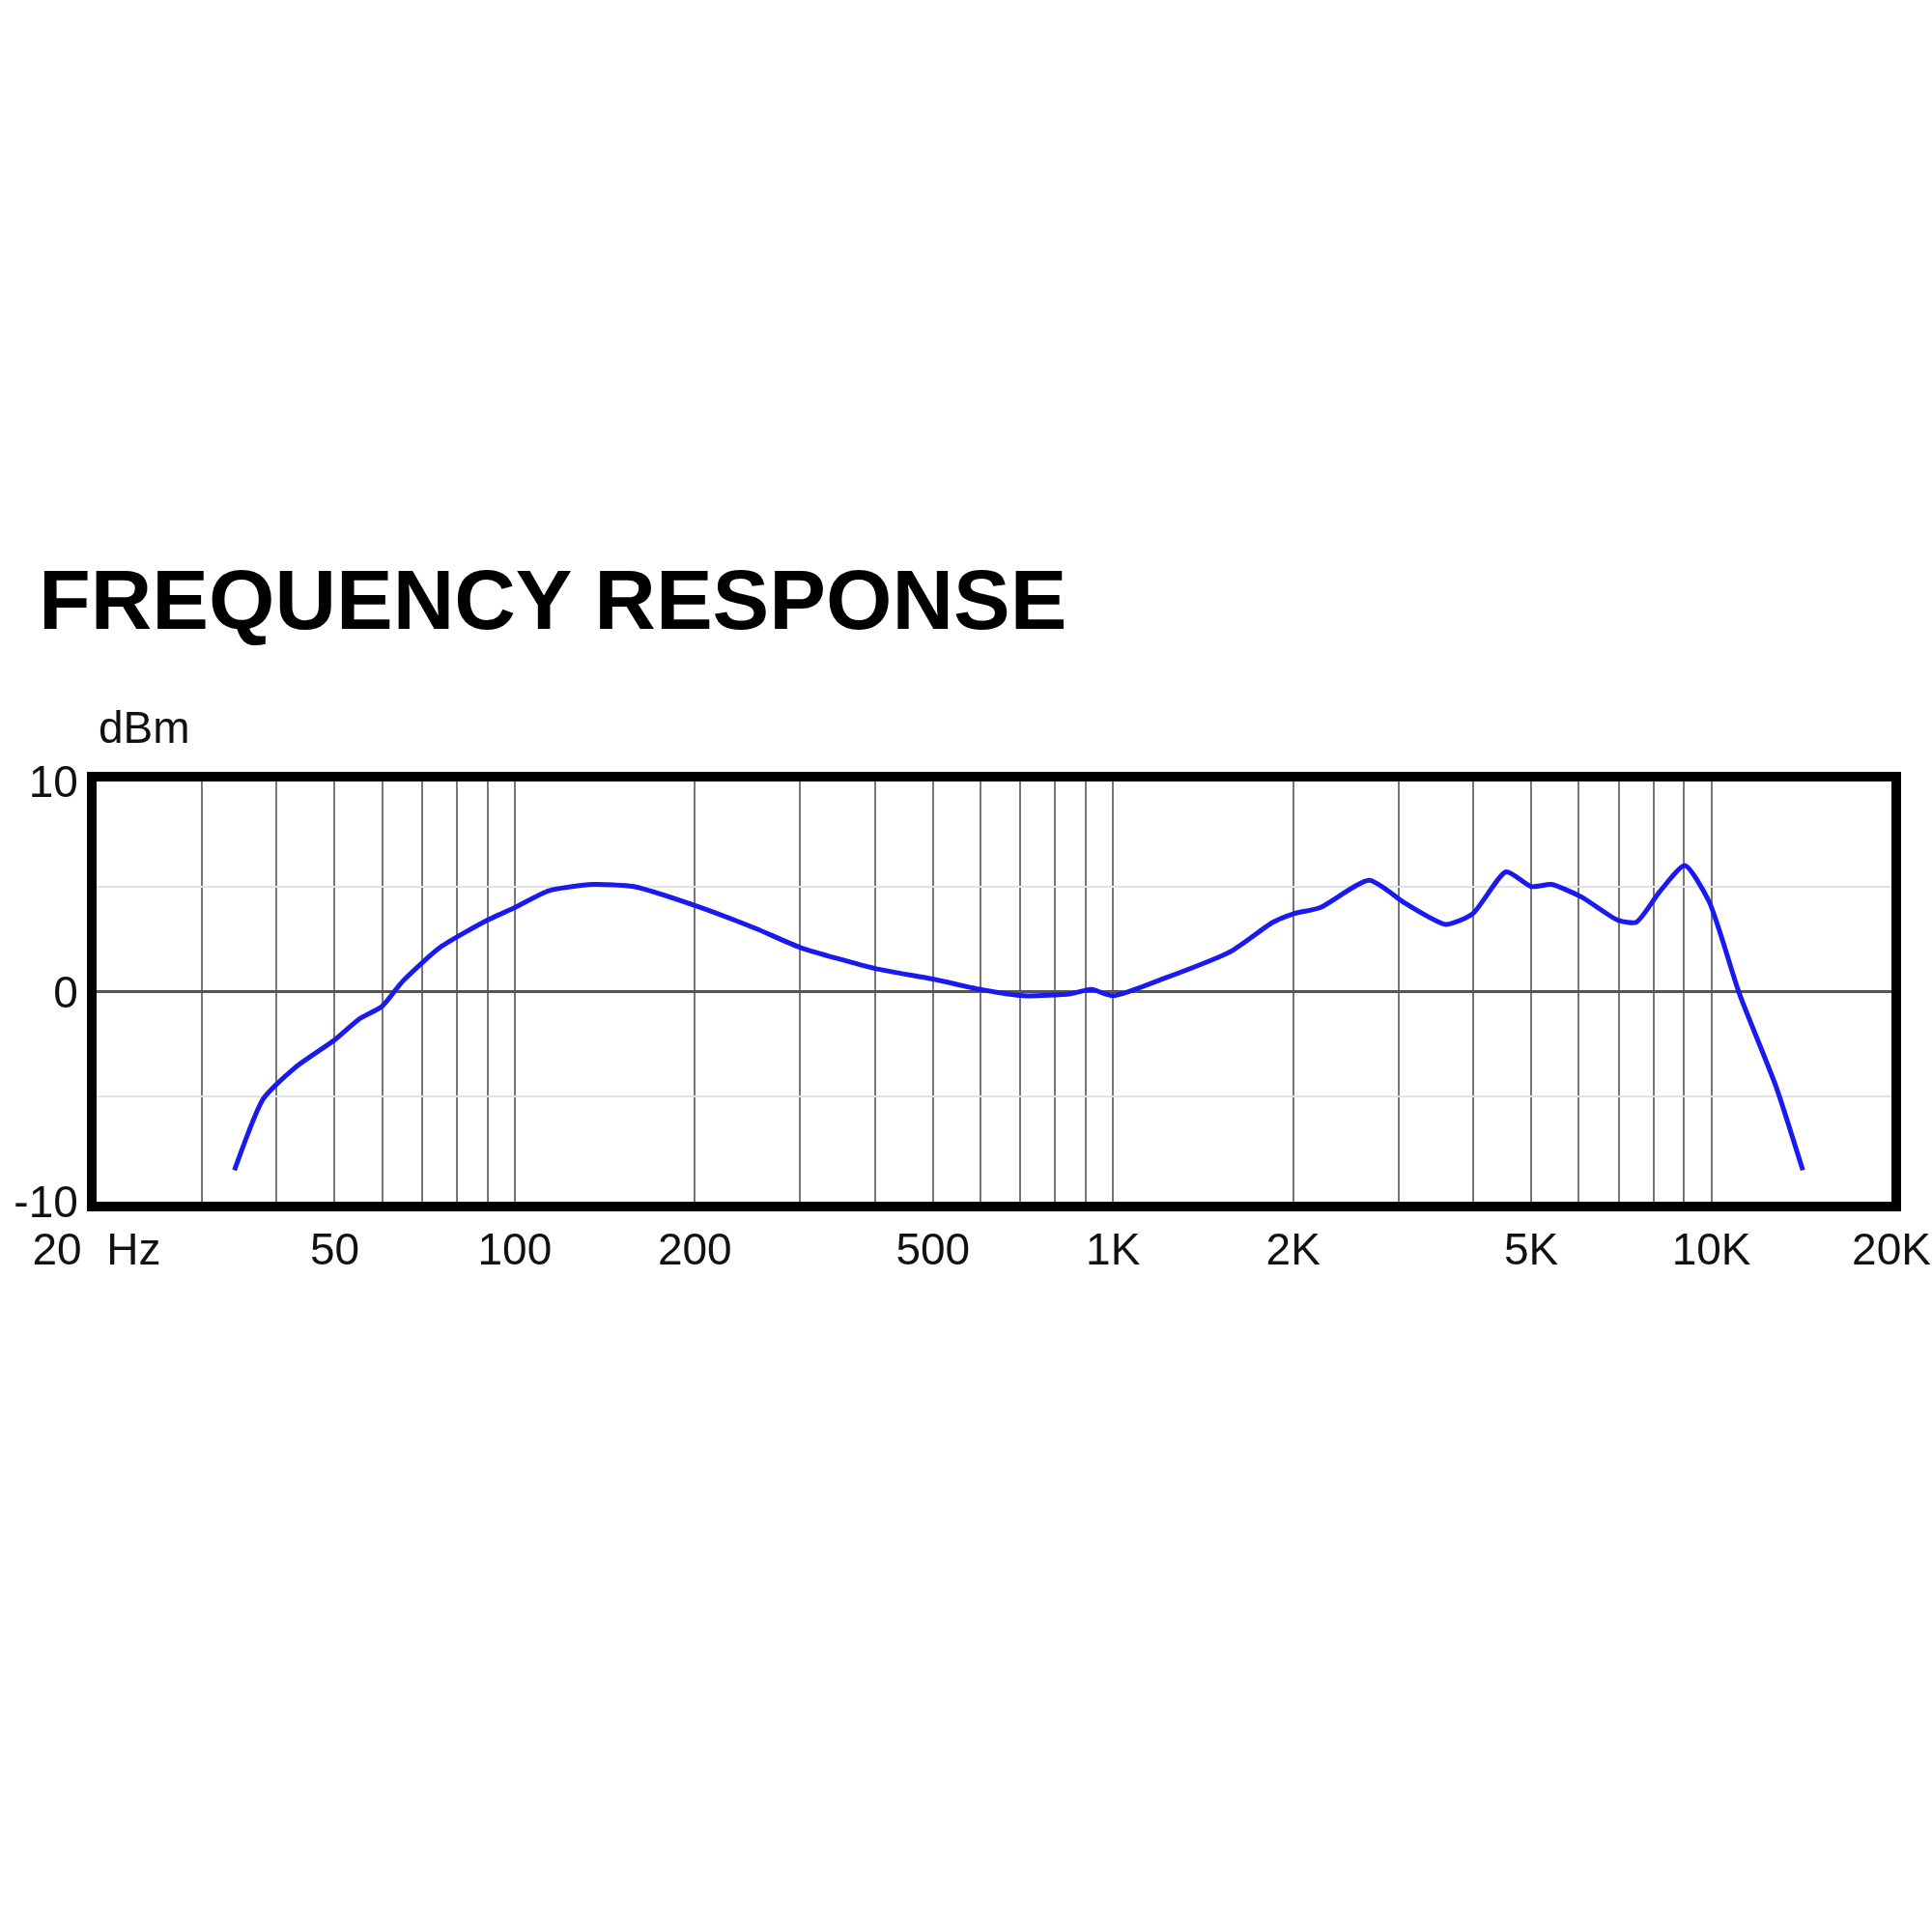 Image resolution: width=1932 pixels, height=1932 pixels. Describe the element at coordinates (694, 1249) in the screenshot. I see `x-tick-label: 200` at that location.